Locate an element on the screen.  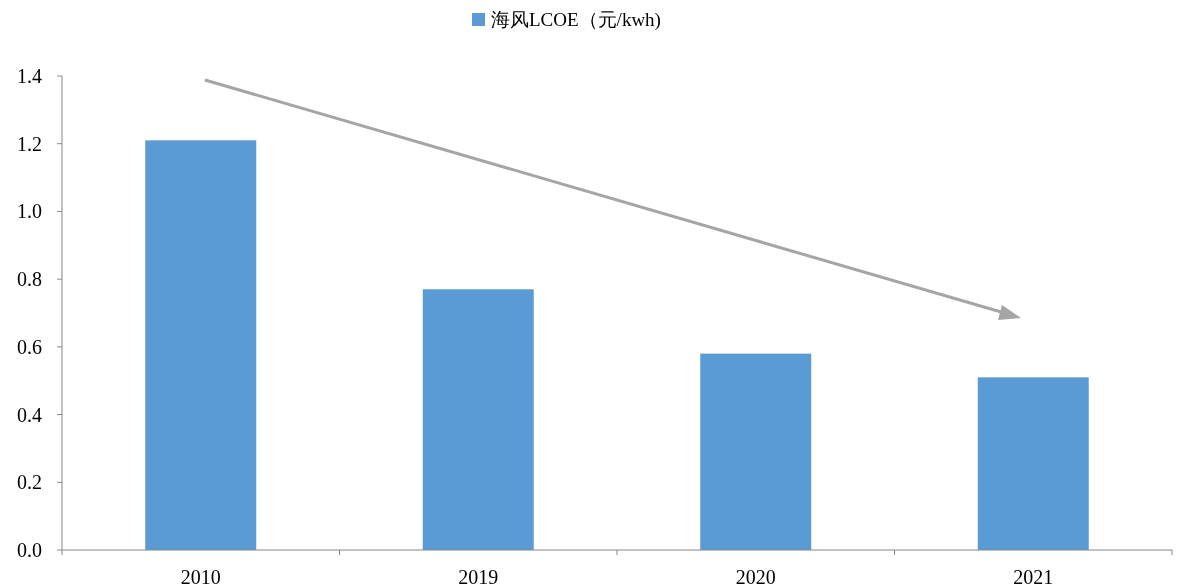
y-tick-label: 1.4 is located at coordinates (29, 76).